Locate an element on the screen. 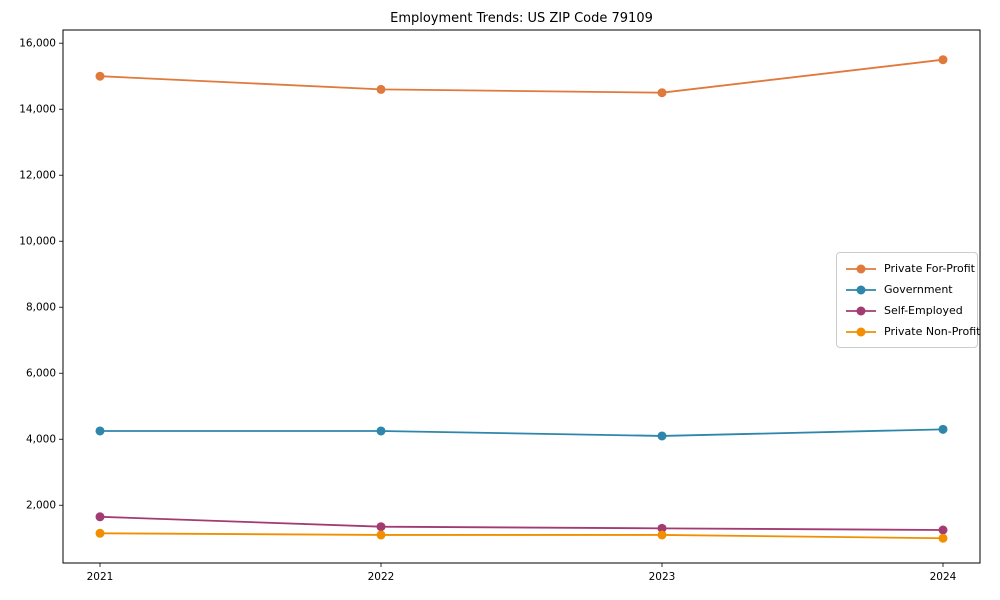  legend-item-private-for-profit: Private For-Profit is located at coordinates (910, 268).